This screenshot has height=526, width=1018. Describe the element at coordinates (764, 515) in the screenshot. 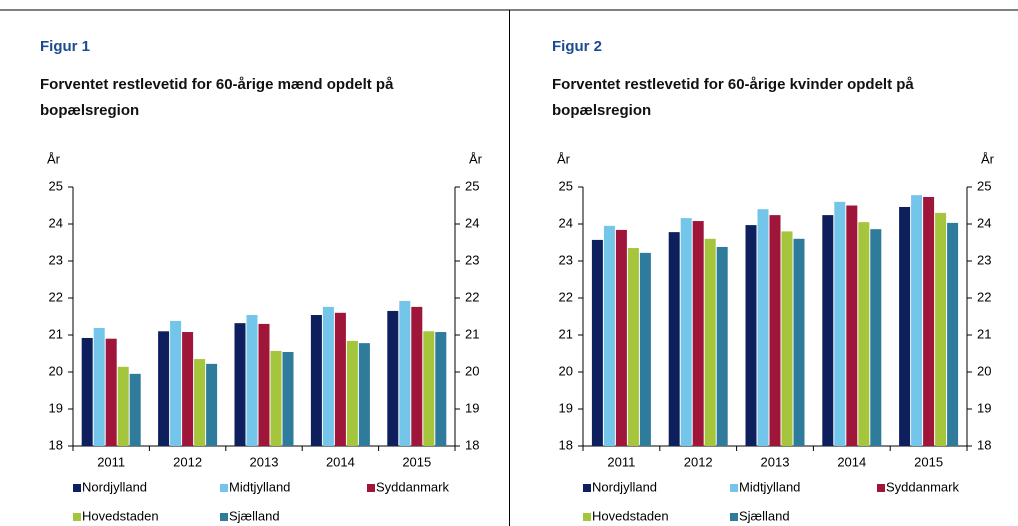

I see `legend-label: Sjælland` at that location.